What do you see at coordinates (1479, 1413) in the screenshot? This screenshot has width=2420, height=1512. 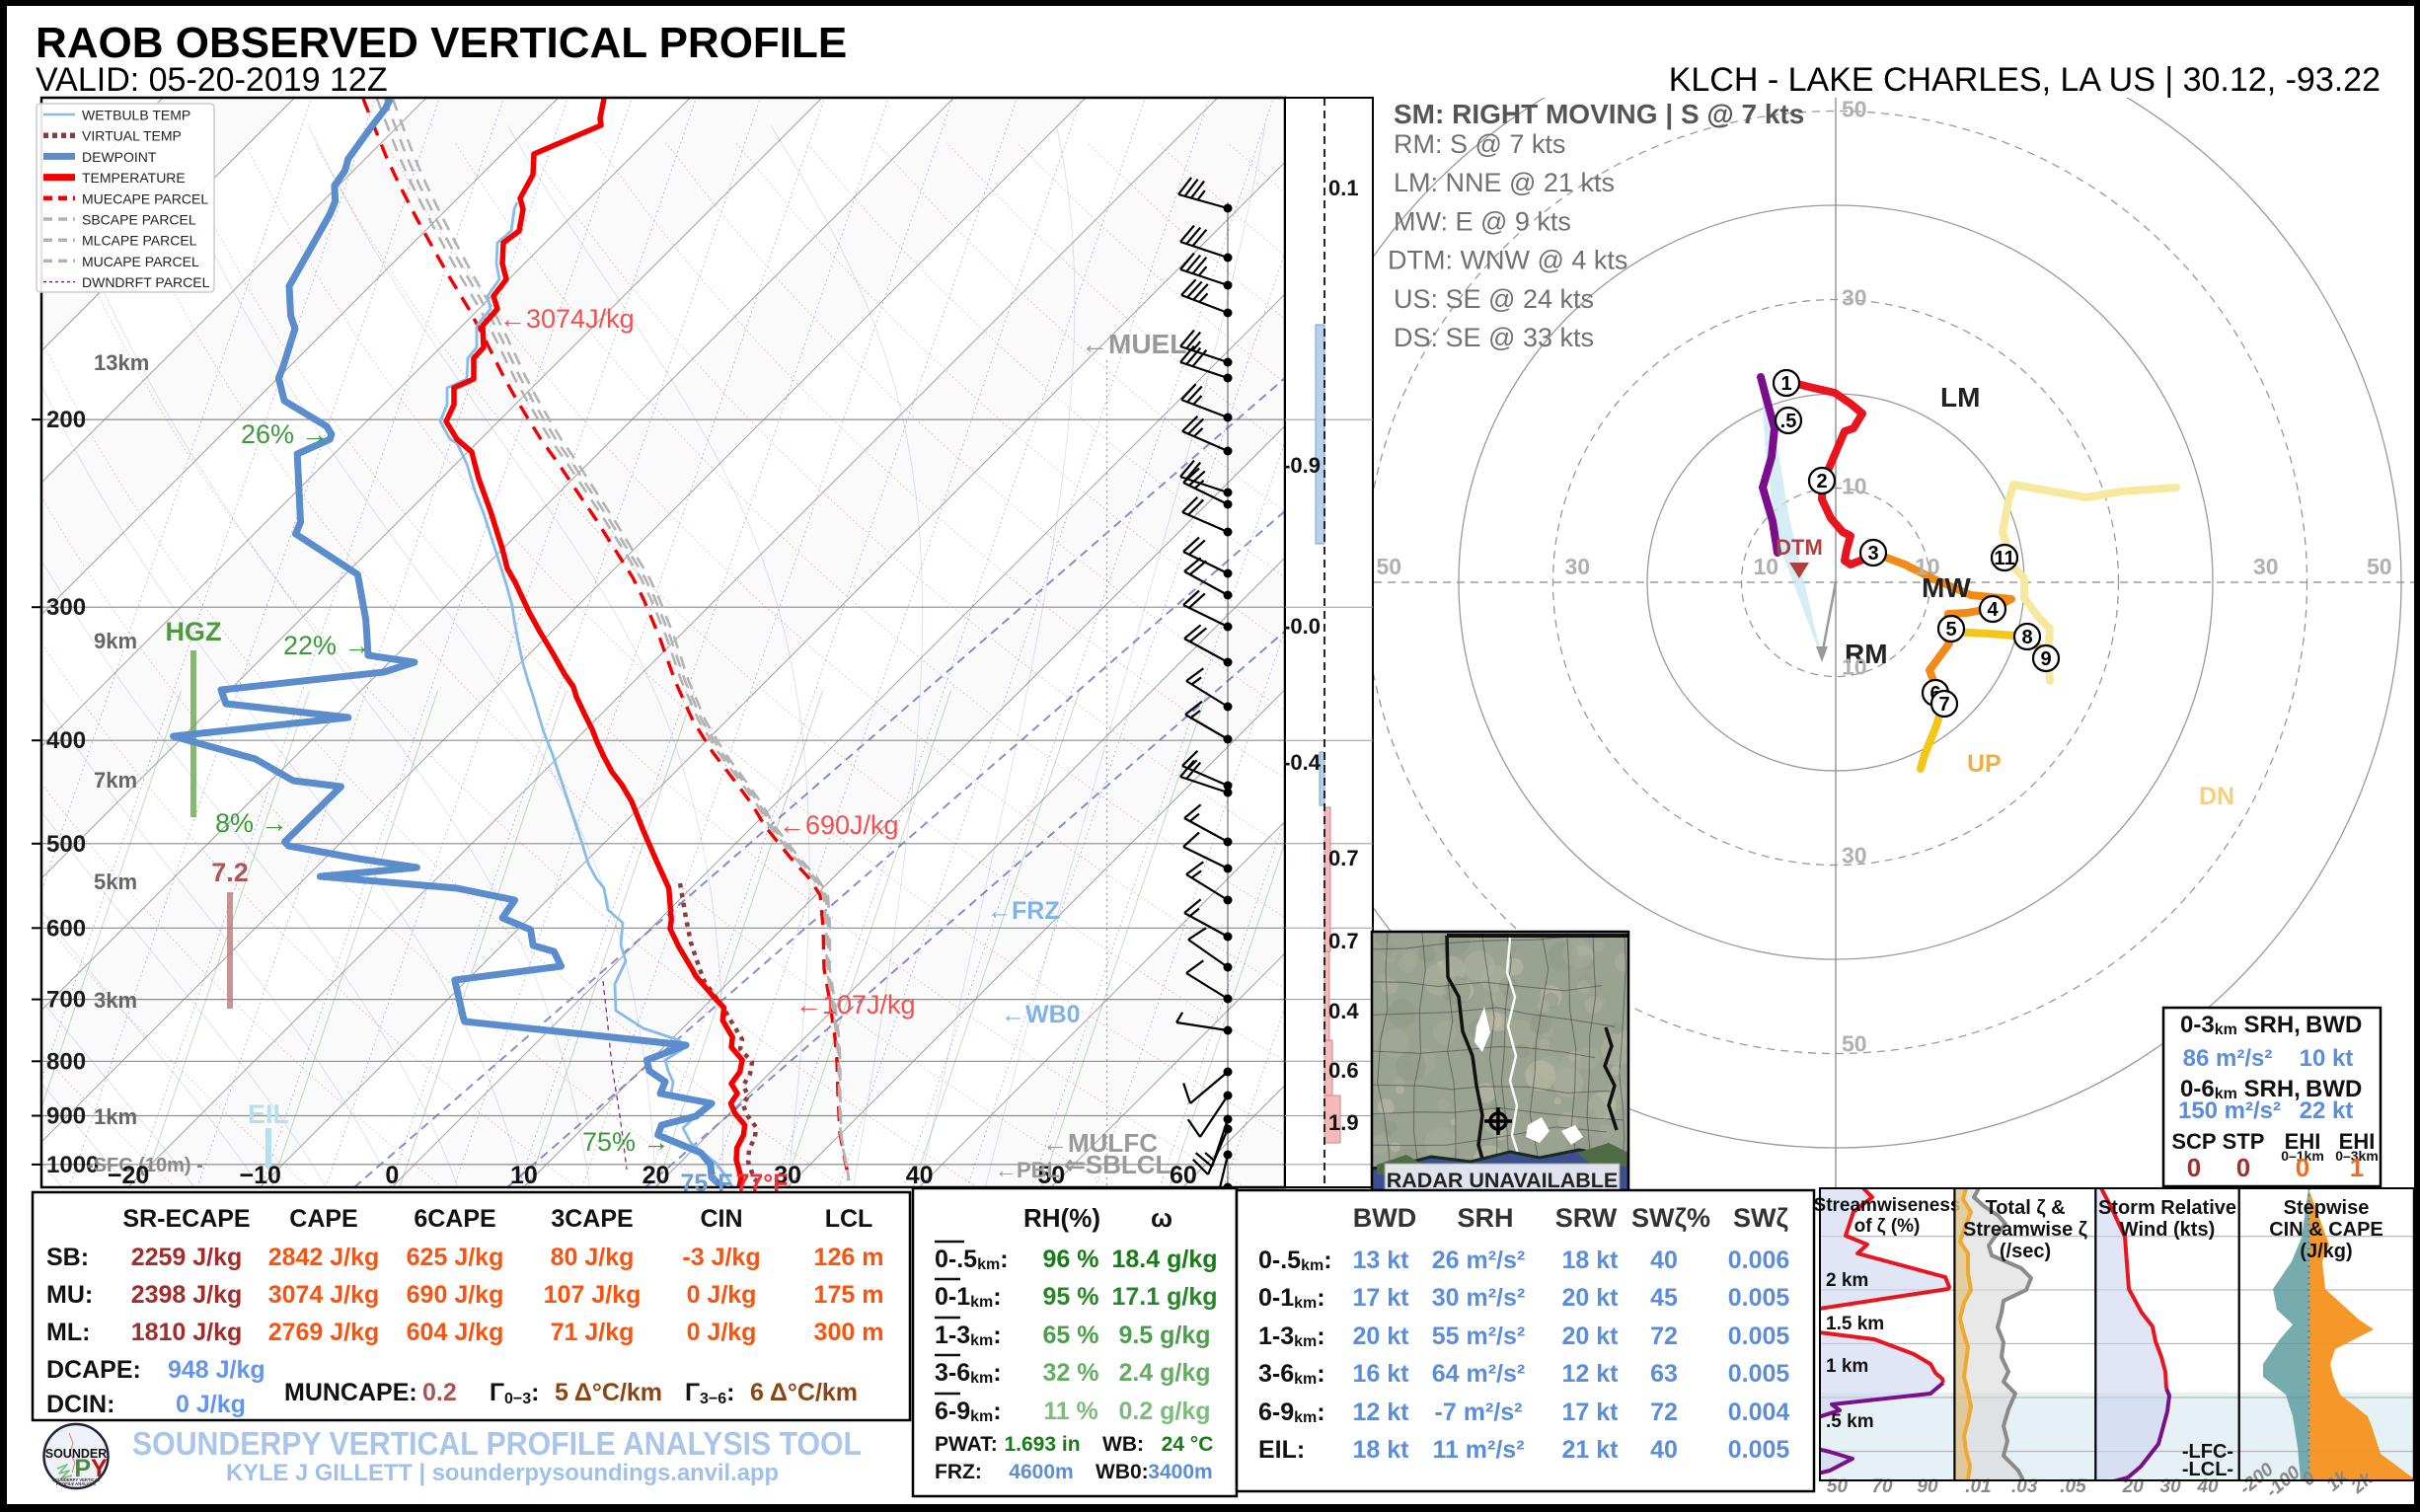 I see `svg-text: -7 m²/s²` at bounding box center [1479, 1413].